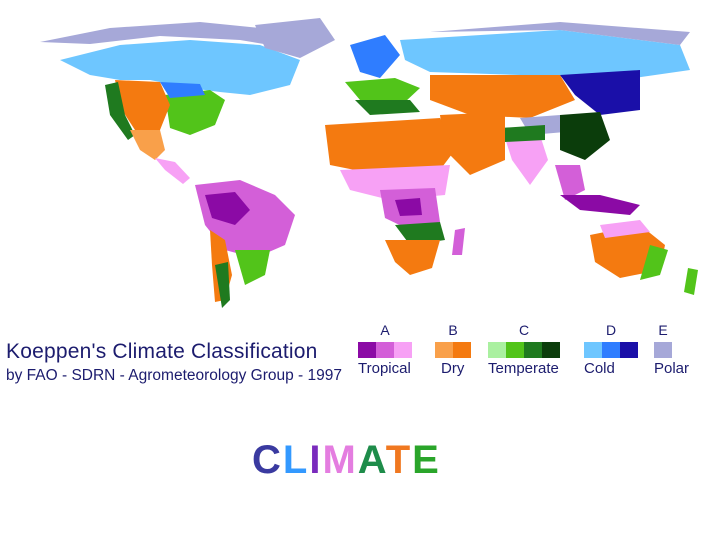  I want to click on us-east-temperate, so click(195, 112).